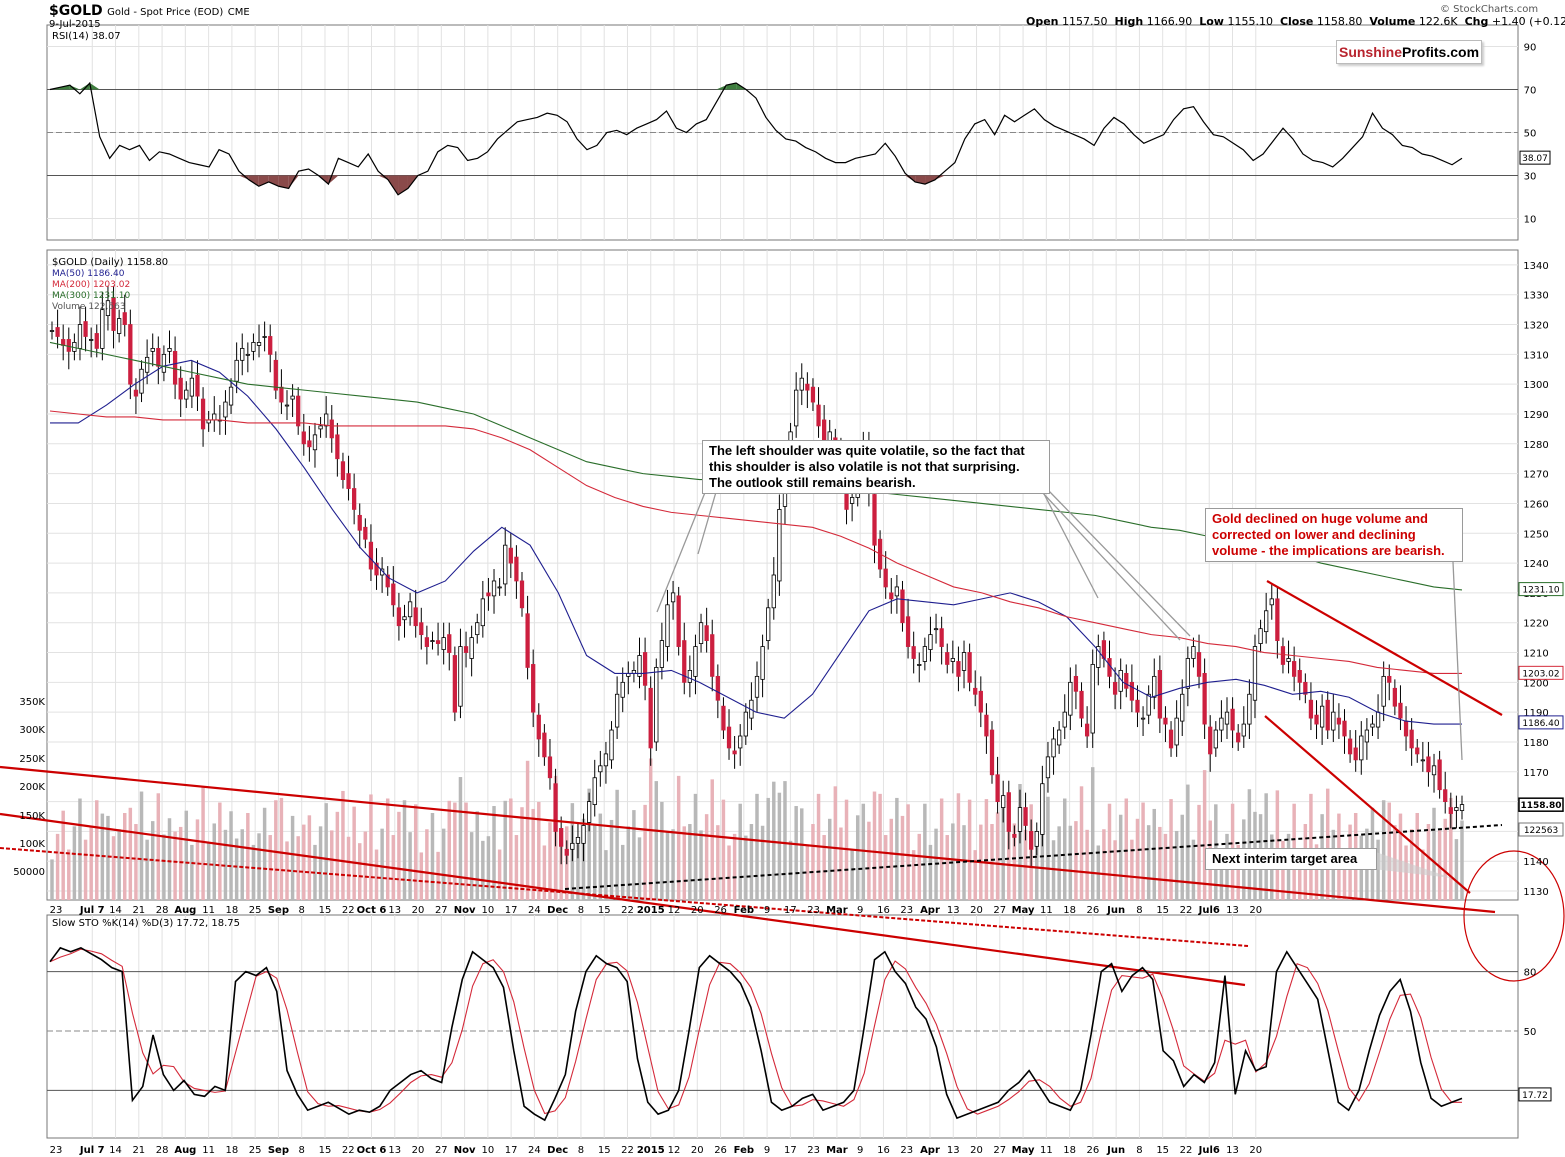  Describe the element at coordinates (91, 296) in the screenshot. I see `ma300-legend: MA(300) 1231.10` at that location.